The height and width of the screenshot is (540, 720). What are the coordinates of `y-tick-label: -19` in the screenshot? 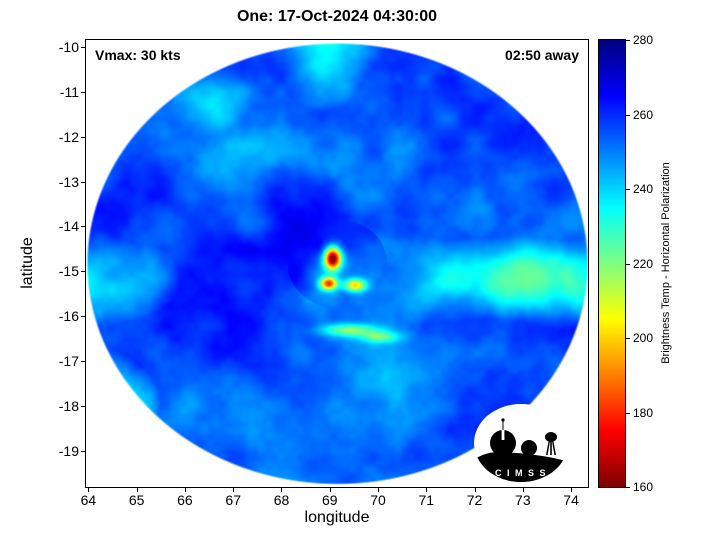 It's located at (68, 451).